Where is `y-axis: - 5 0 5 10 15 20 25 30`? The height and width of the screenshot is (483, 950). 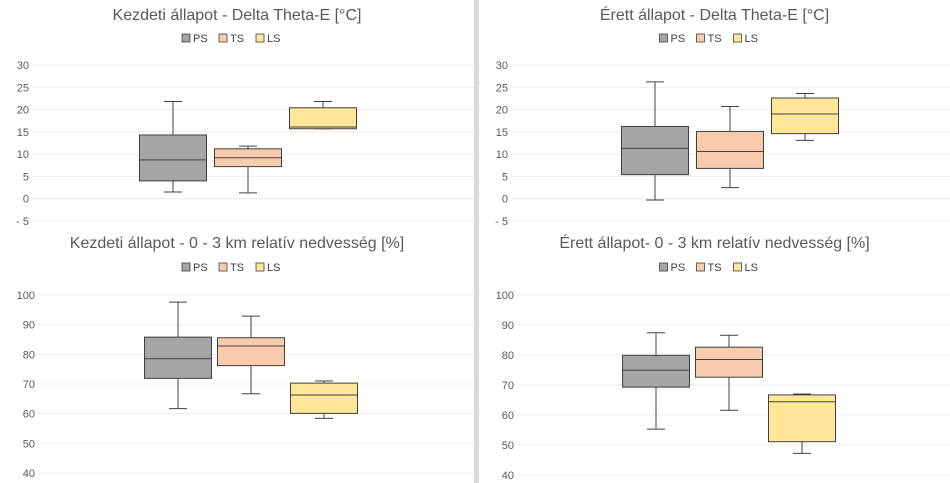
y-axis: - 5 0 5 10 15 20 25 30 is located at coordinates (501, 144).